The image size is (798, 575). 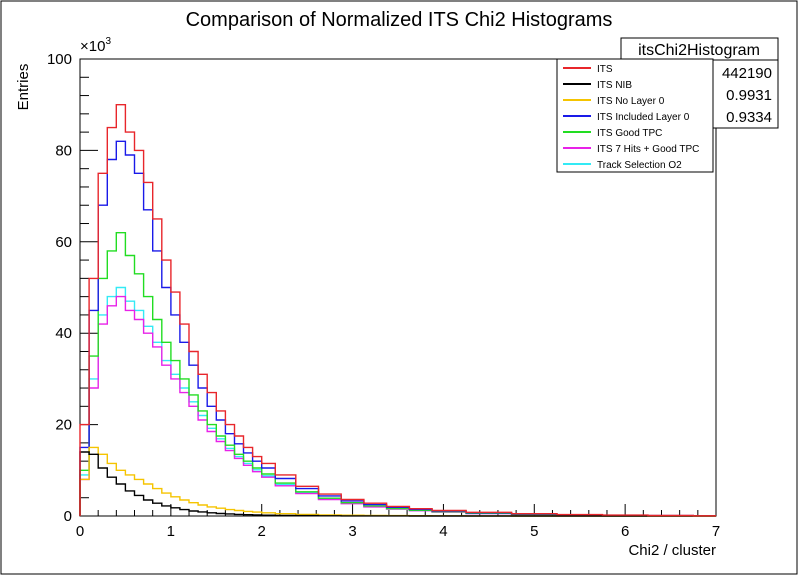 I want to click on legend-label: ITS Good TPC, so click(x=629, y=133).